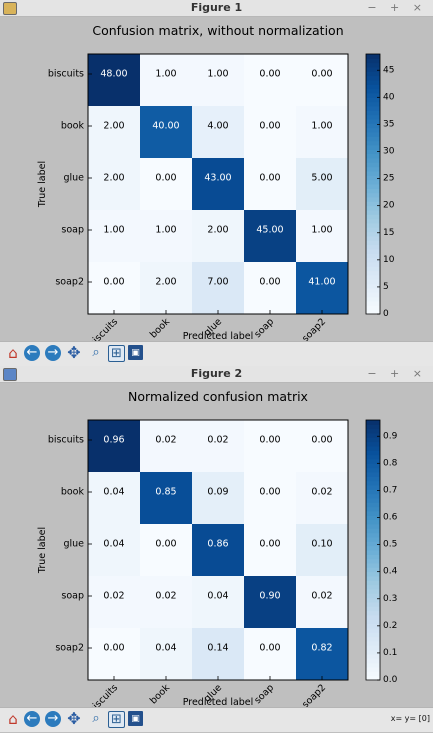 This screenshot has height=733, width=433. What do you see at coordinates (321, 230) in the screenshot?
I see `cell-value-label: 1.00` at bounding box center [321, 230].